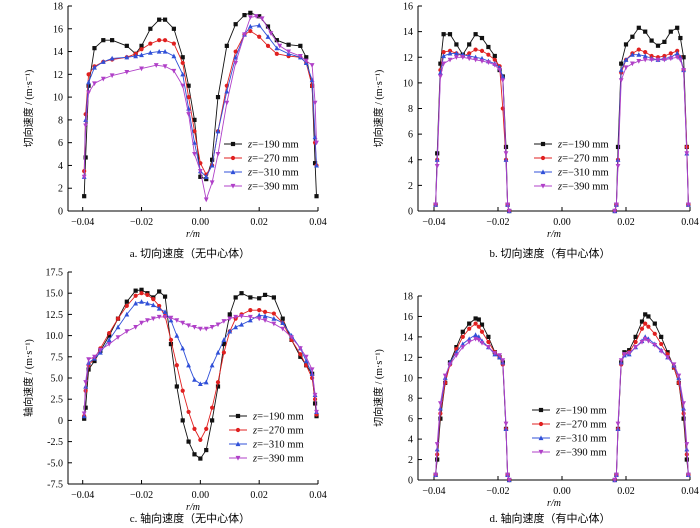 The width and height of the screenshot is (700, 528). Describe the element at coordinates (410, 460) in the screenshot. I see `y-tick-label: 2` at that location.